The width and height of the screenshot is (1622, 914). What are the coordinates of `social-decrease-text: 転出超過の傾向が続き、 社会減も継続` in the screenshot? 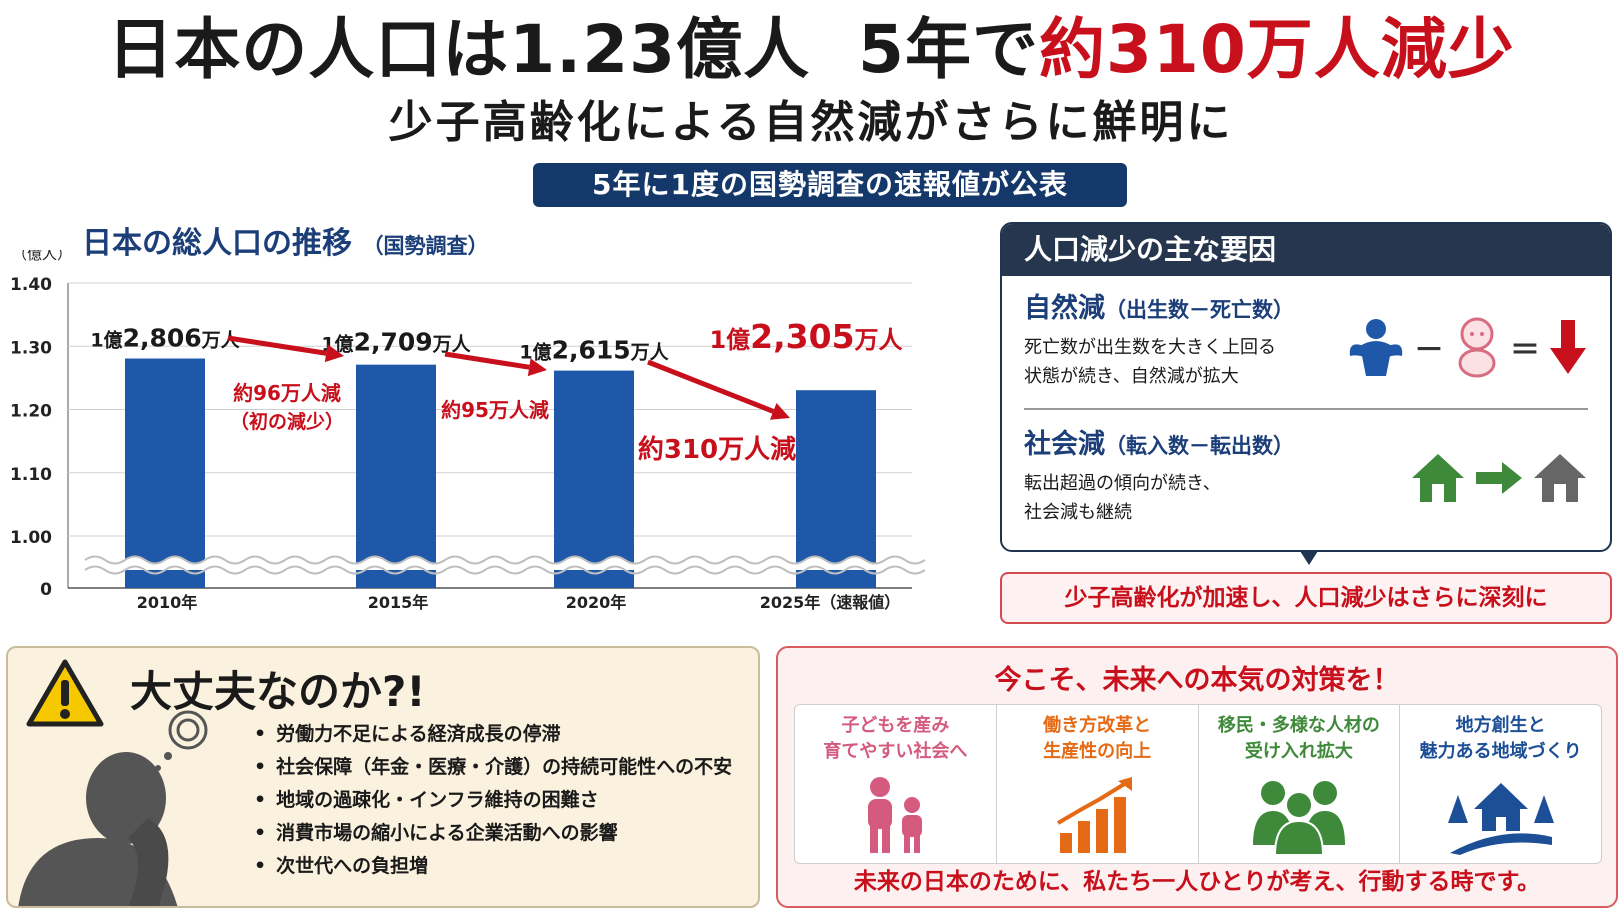 It's located at (1159, 498).